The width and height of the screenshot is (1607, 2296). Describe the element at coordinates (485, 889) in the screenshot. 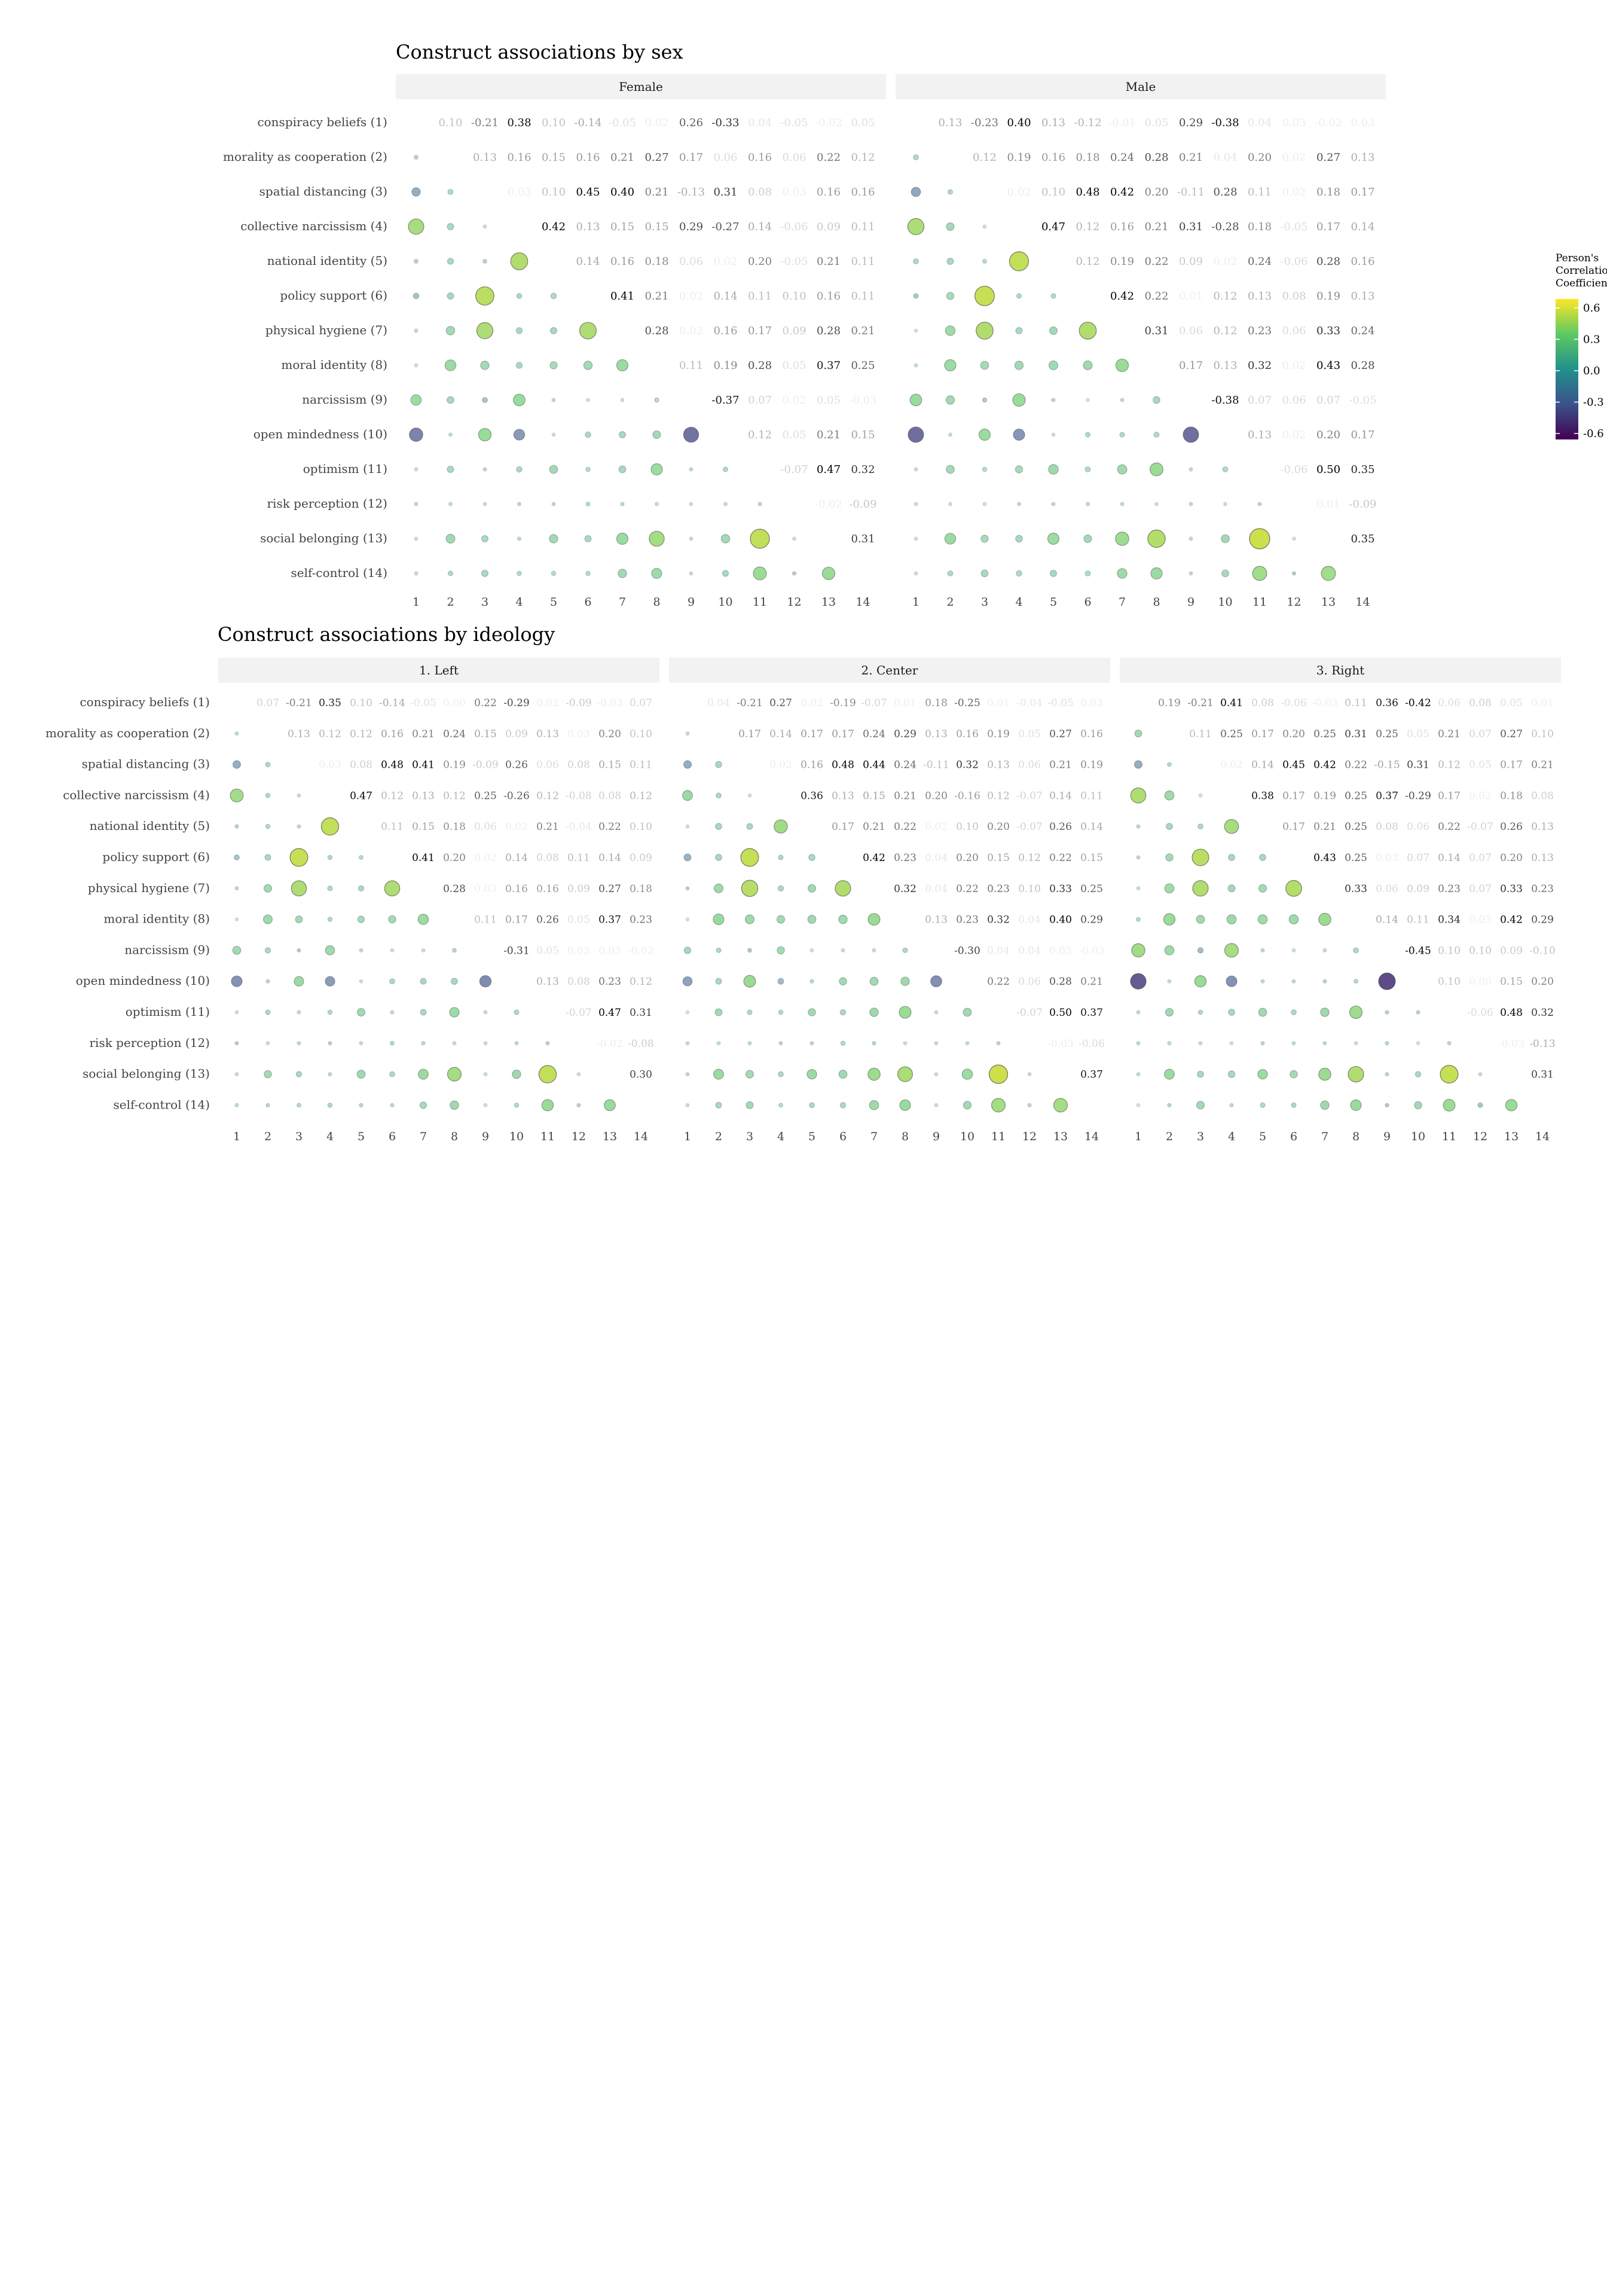

I see `correlation-value: 0.03` at that location.